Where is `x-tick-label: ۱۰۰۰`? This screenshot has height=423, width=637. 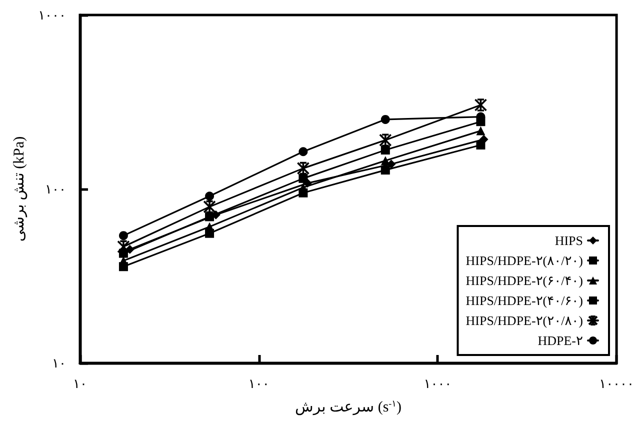
x-tick-label: ۱۰۰۰ is located at coordinates (438, 383).